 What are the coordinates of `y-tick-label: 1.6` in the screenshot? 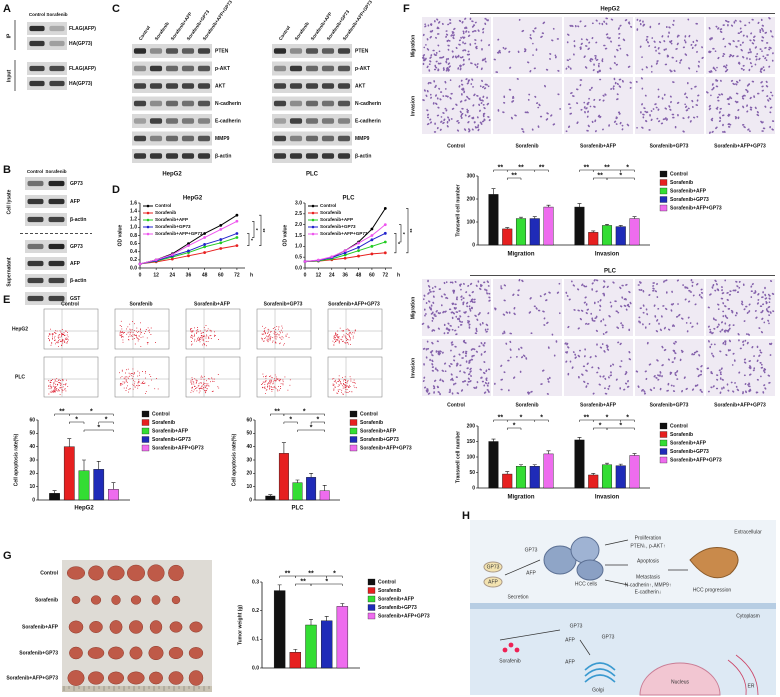 It's located at (133, 203).